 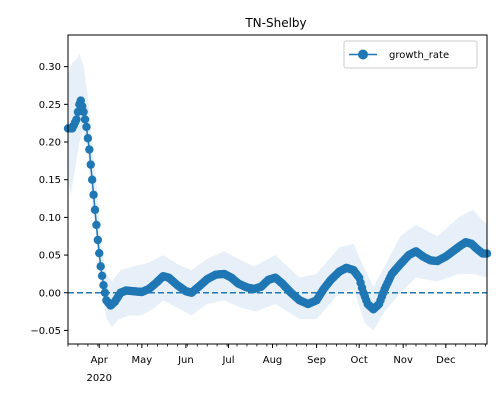 I want to click on x-tick-label: Apr, so click(x=100, y=360).